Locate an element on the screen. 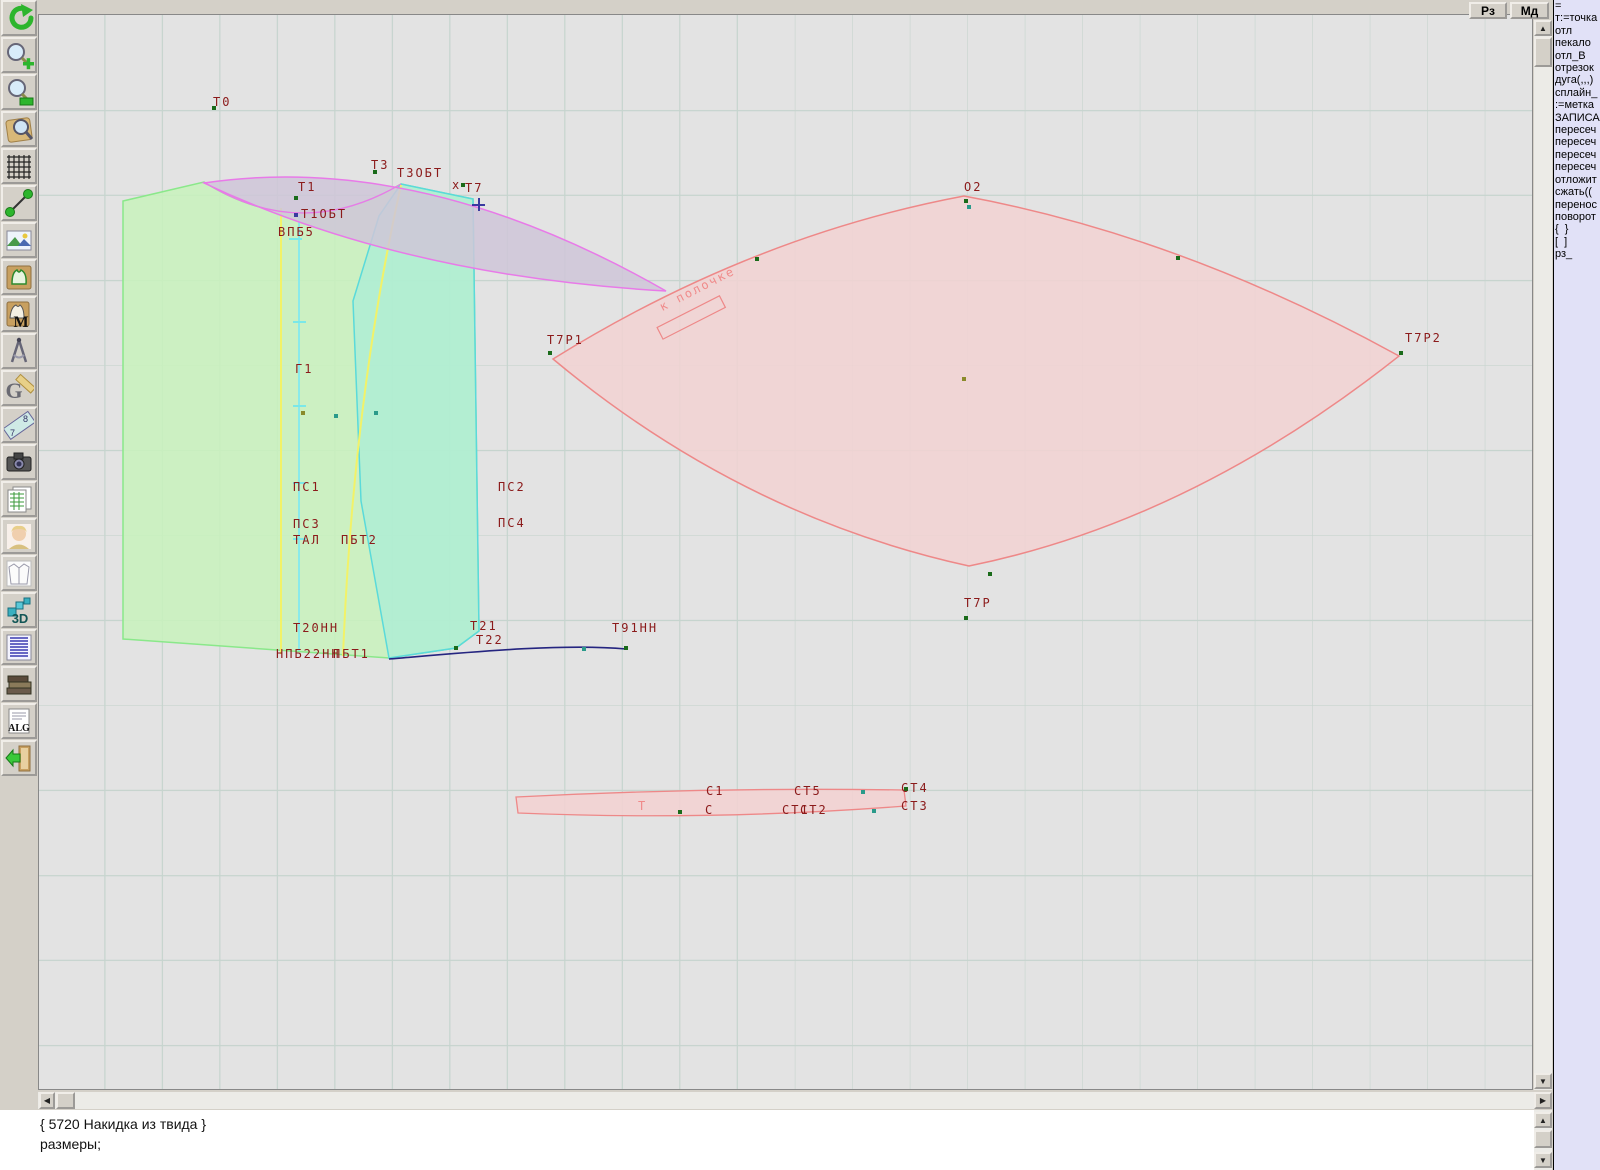 This screenshot has width=1600, height=1170. hem-curve is located at coordinates (507, 653).